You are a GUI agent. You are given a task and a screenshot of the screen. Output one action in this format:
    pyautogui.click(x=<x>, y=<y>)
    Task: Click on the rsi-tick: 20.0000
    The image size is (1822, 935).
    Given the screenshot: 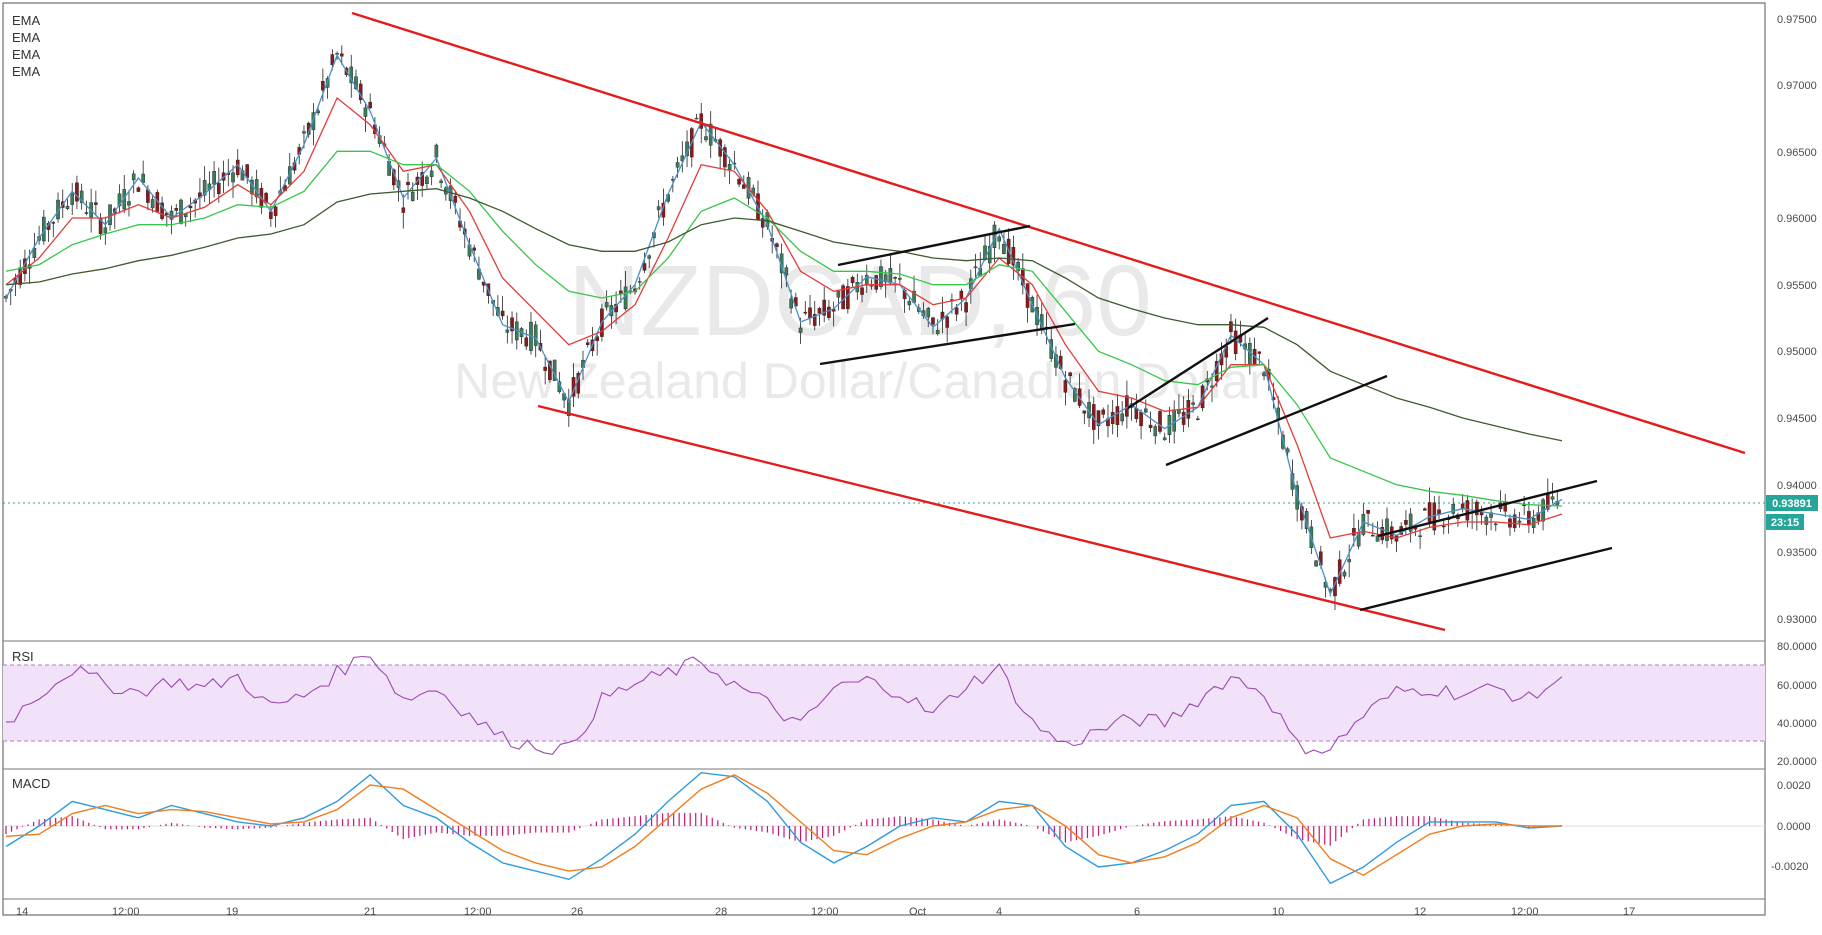 What is the action you would take?
    pyautogui.click(x=1797, y=762)
    